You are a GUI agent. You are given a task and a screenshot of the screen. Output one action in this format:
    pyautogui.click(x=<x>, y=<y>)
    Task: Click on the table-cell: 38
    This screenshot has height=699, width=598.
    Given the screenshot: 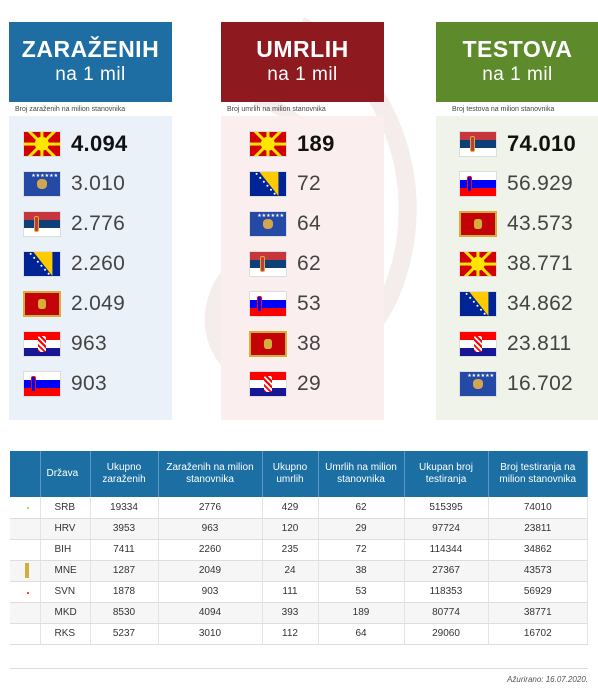 What is the action you would take?
    pyautogui.click(x=361, y=571)
    